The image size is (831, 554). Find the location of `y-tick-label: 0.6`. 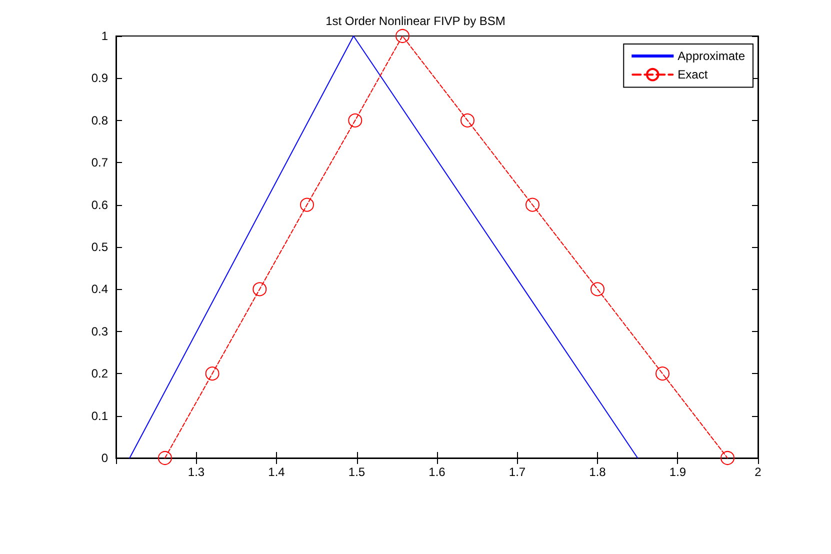

y-tick-label: 0.6 is located at coordinates (99, 205).